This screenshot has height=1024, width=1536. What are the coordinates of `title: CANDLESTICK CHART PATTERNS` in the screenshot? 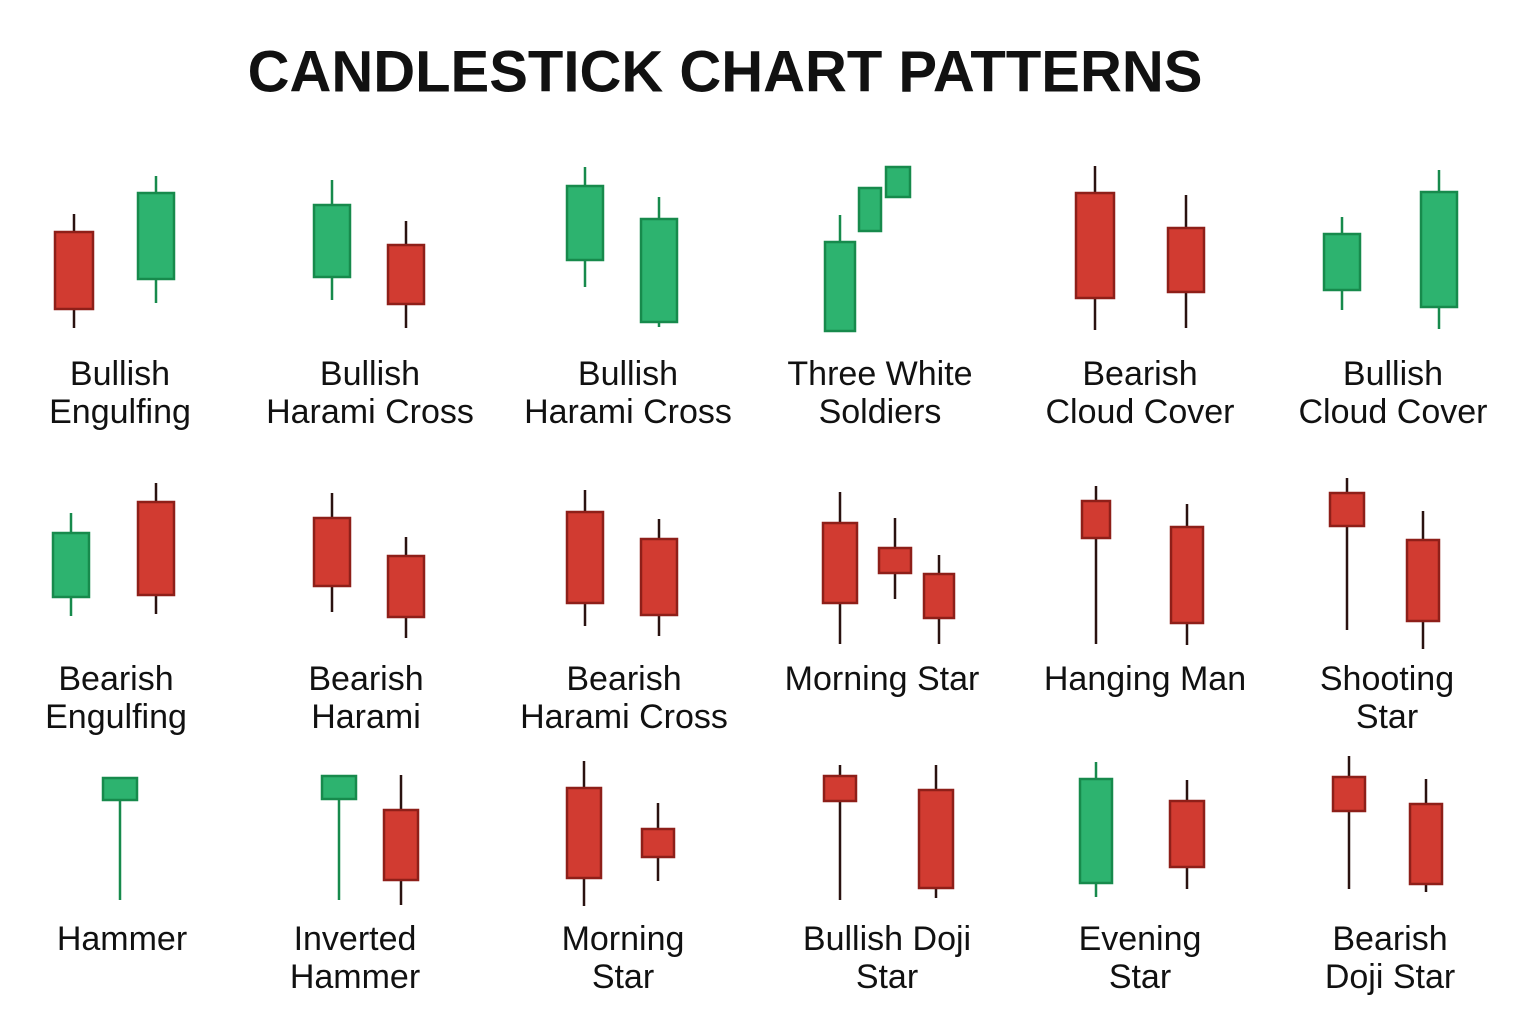 It's located at (725, 71).